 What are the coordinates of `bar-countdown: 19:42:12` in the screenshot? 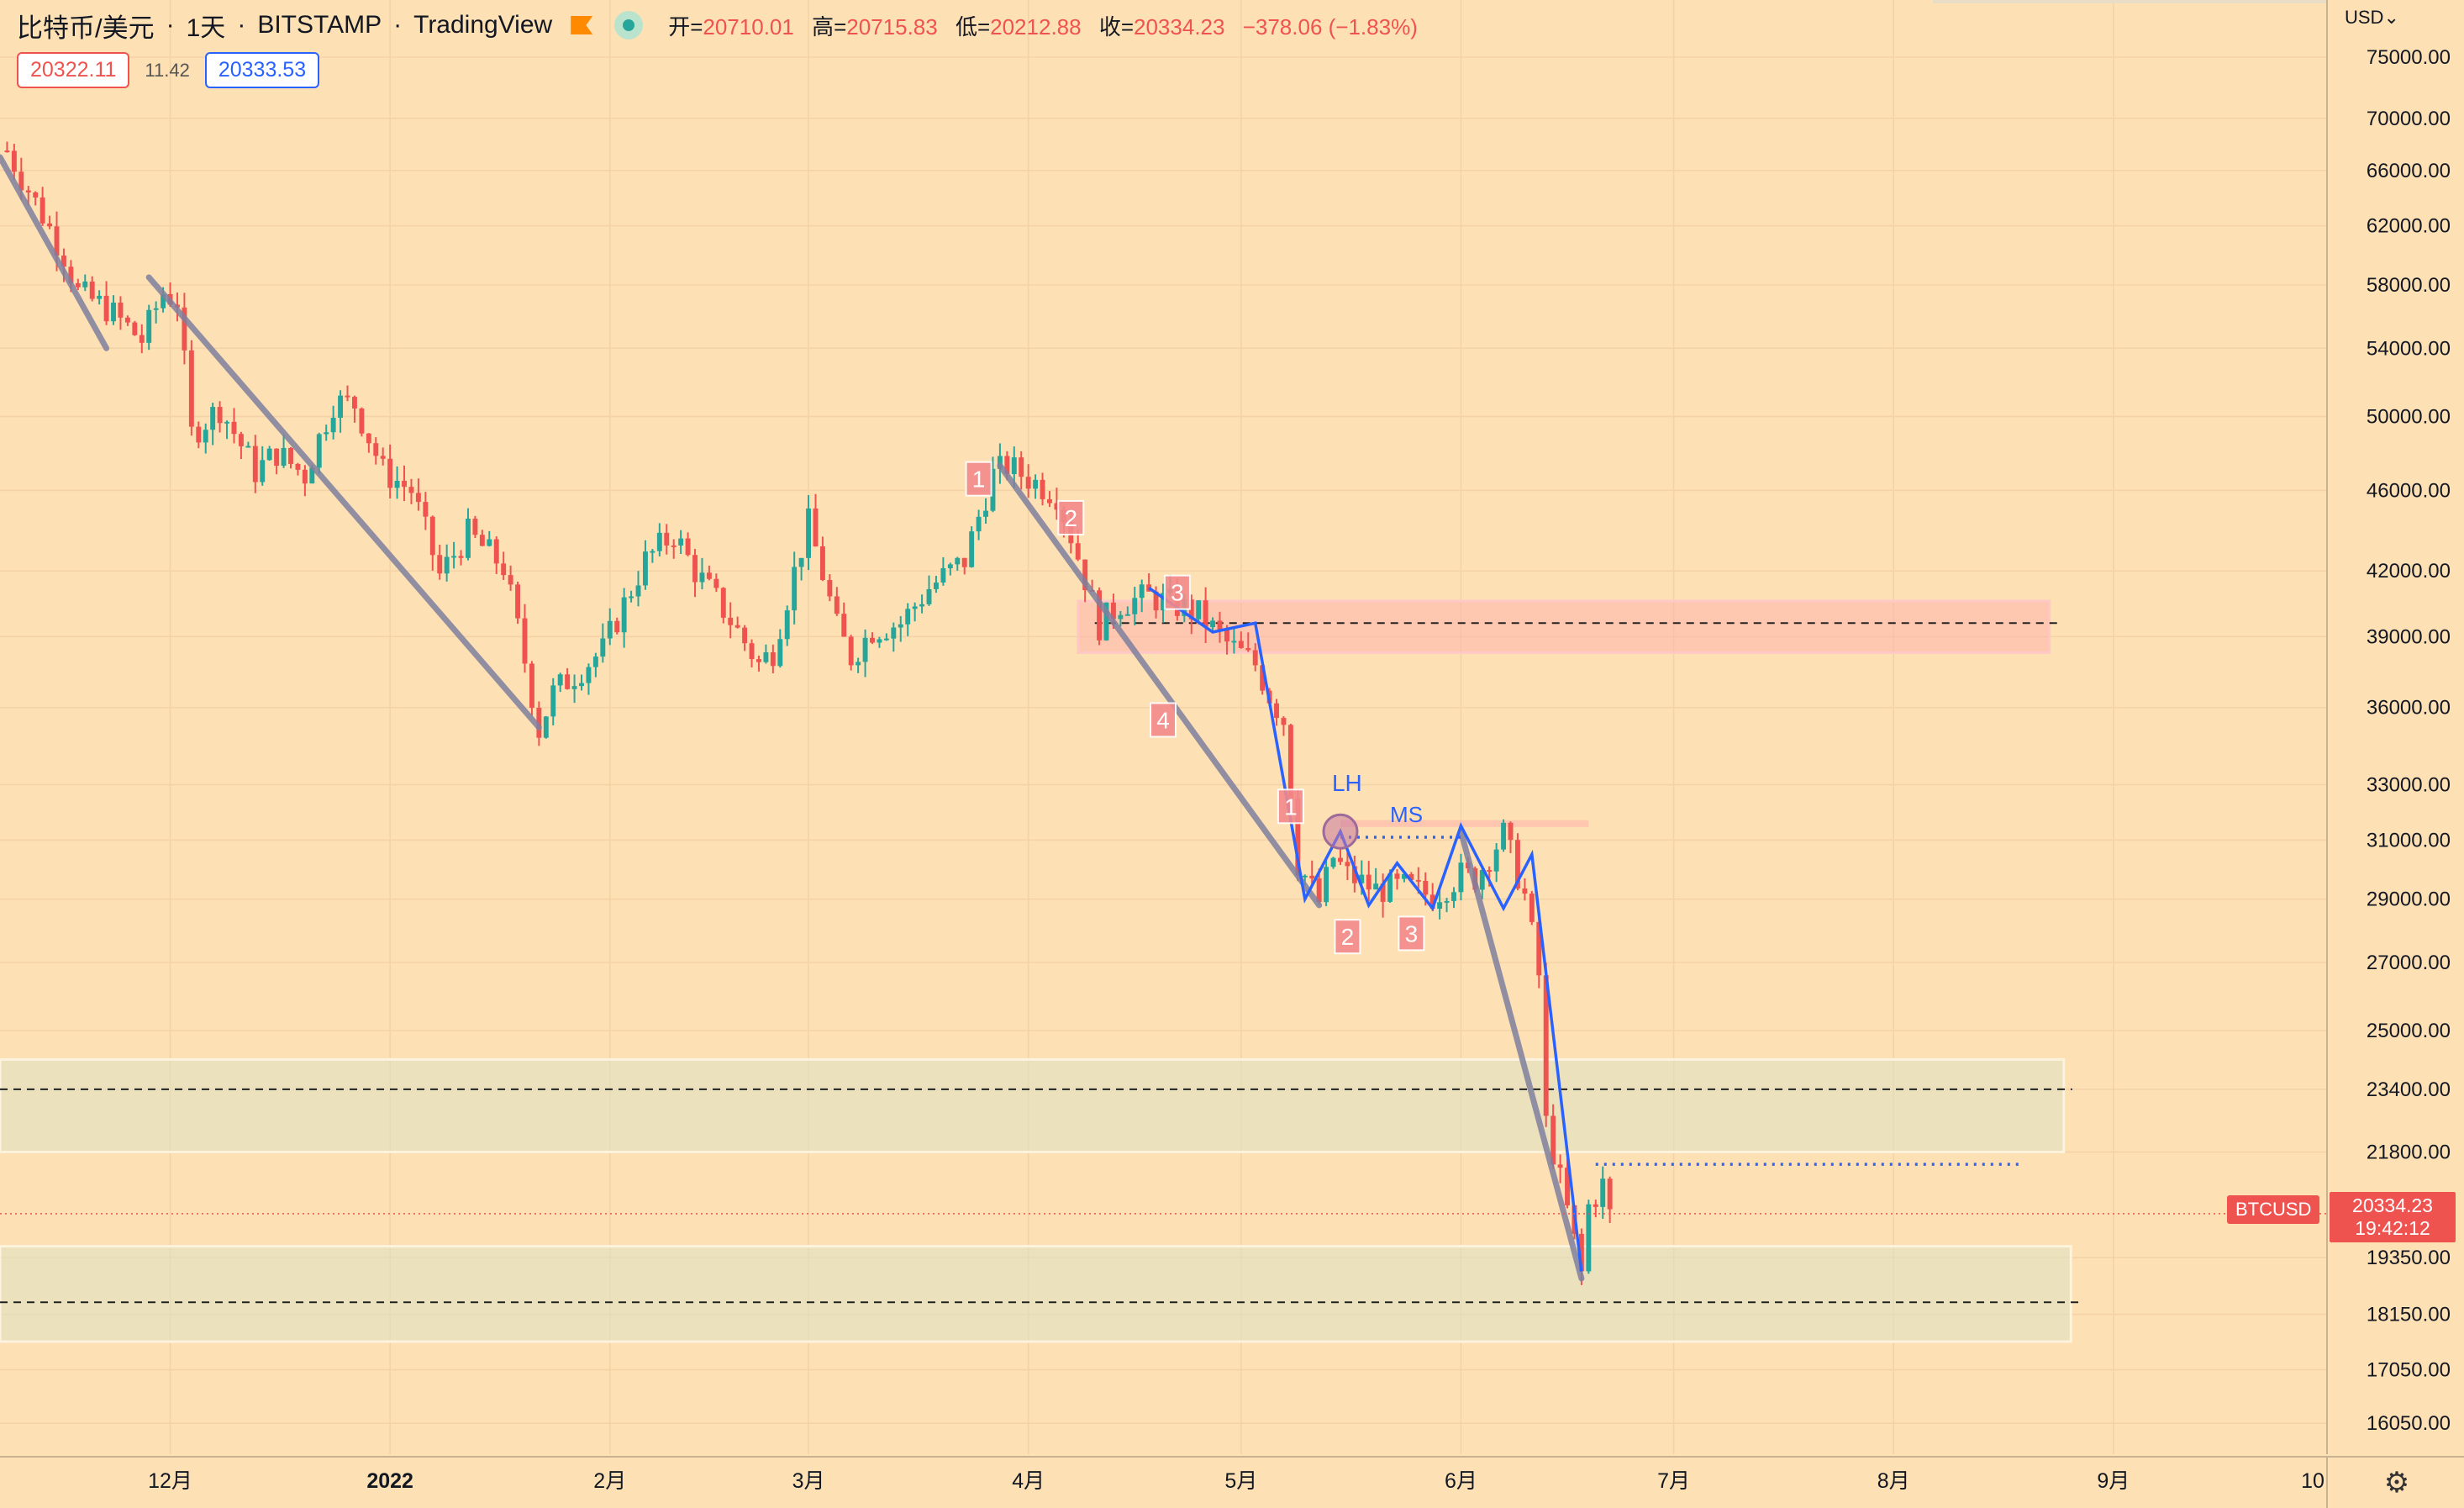 It's located at (2392, 1228).